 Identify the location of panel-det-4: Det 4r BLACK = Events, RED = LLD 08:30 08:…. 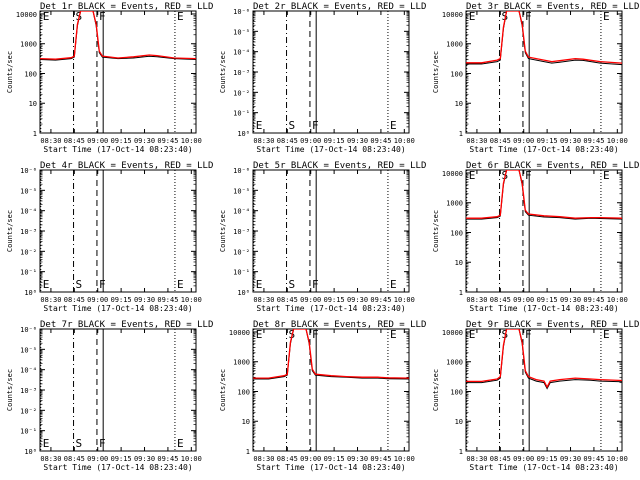
(109, 237).